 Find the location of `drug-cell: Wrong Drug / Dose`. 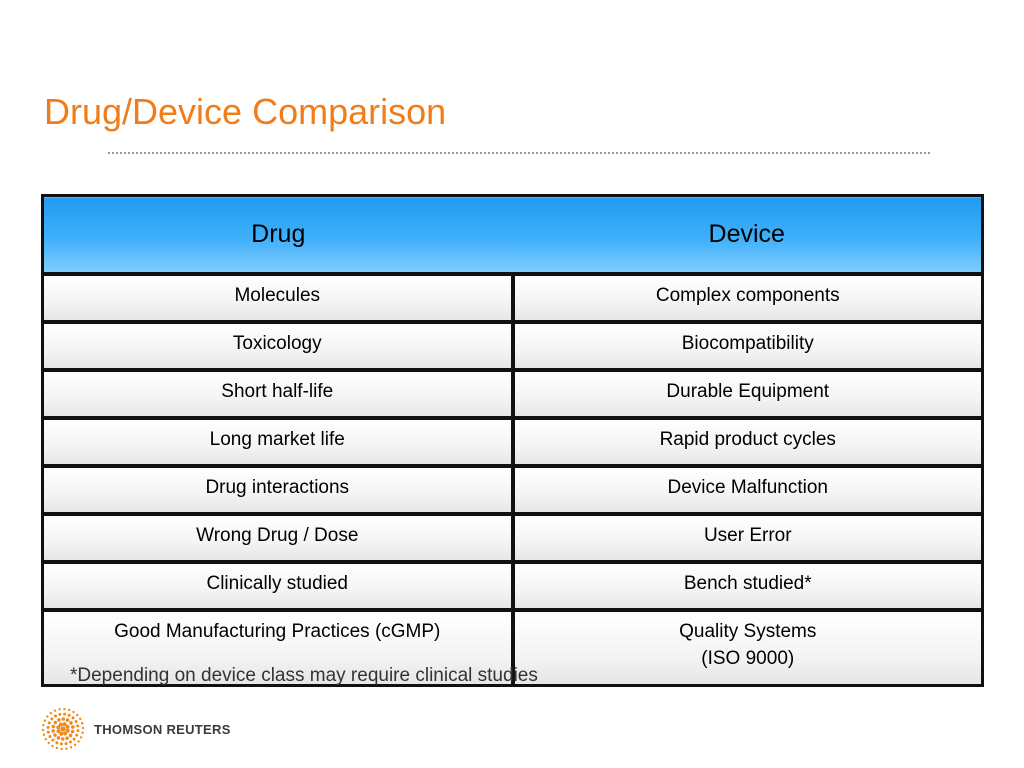

drug-cell: Wrong Drug / Dose is located at coordinates (277, 537).